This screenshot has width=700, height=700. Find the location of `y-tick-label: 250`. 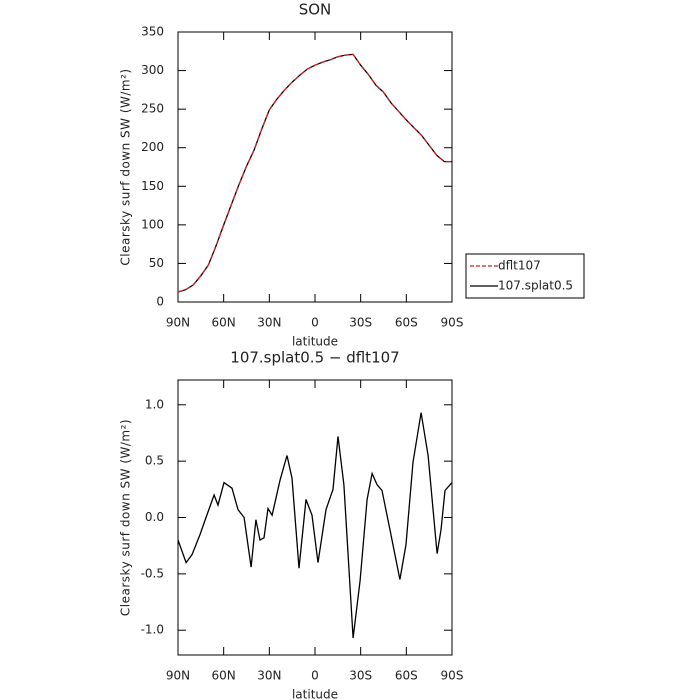

y-tick-label: 250 is located at coordinates (152, 109).